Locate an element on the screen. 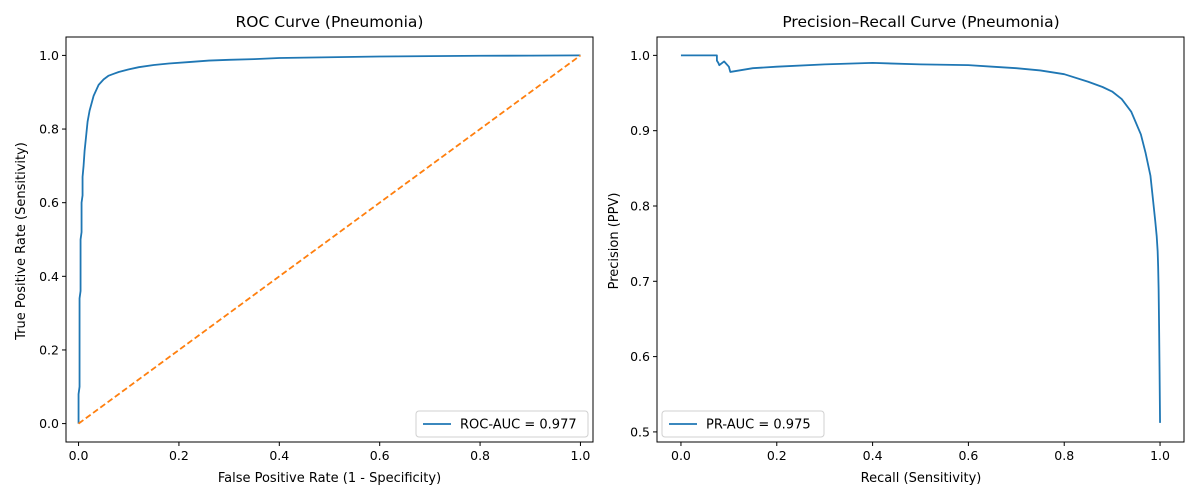  pr-x-axis-label: Recall (Sensitivity) is located at coordinates (921, 478).